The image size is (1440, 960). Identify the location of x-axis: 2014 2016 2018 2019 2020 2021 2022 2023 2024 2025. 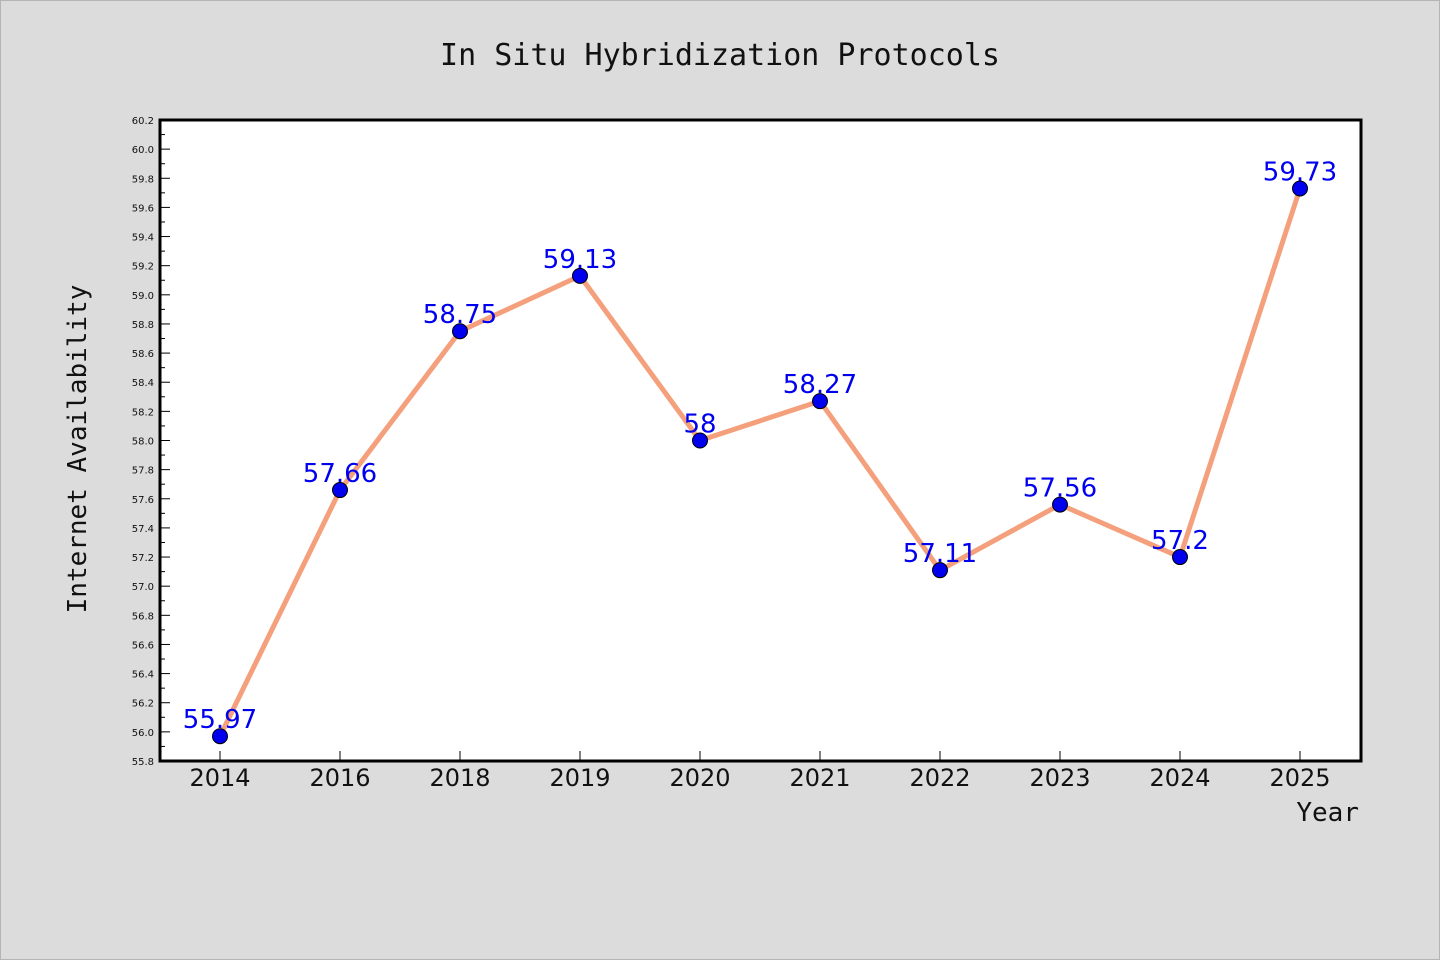
(760, 771).